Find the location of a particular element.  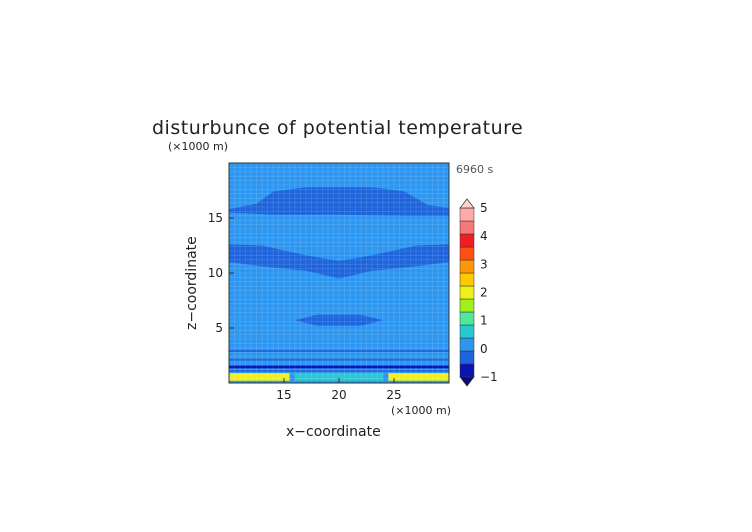

y-tick-label: 15 is located at coordinates (215, 218).